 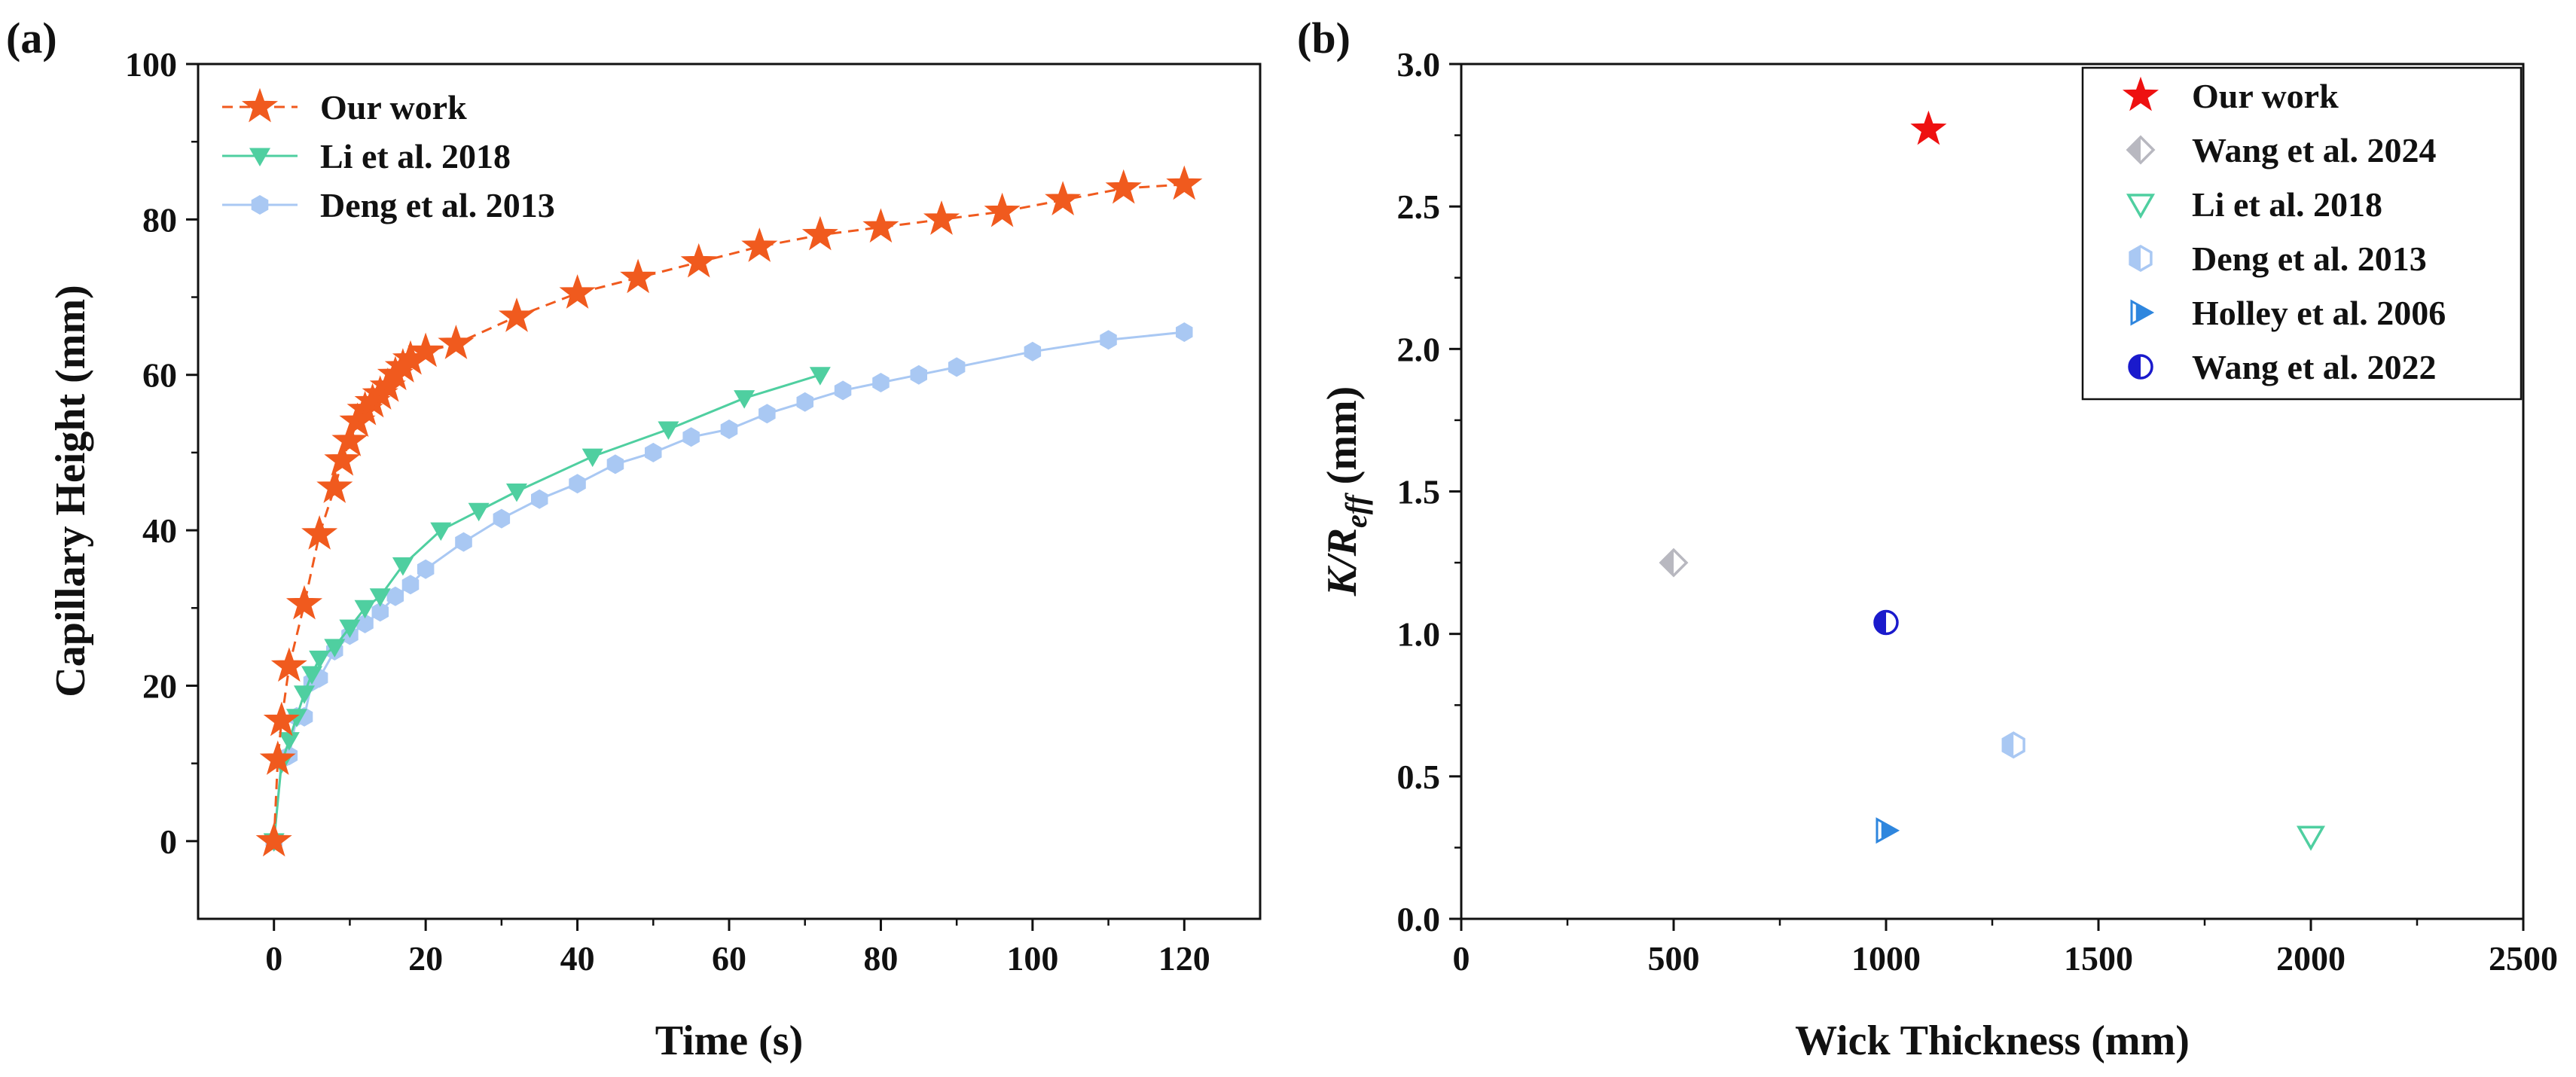 I want to click on panel-b-y-axis-title: K/Reff (mm), so click(x=1346, y=492).